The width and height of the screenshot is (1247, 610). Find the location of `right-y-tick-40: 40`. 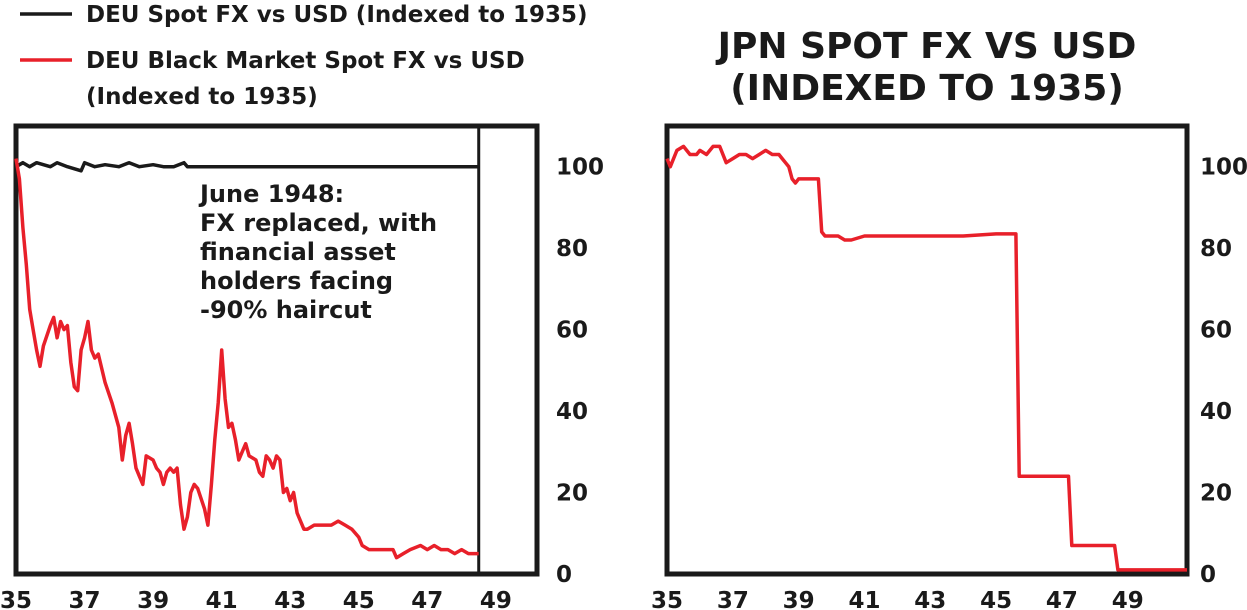

right-y-tick-40: 40 is located at coordinates (1216, 412).